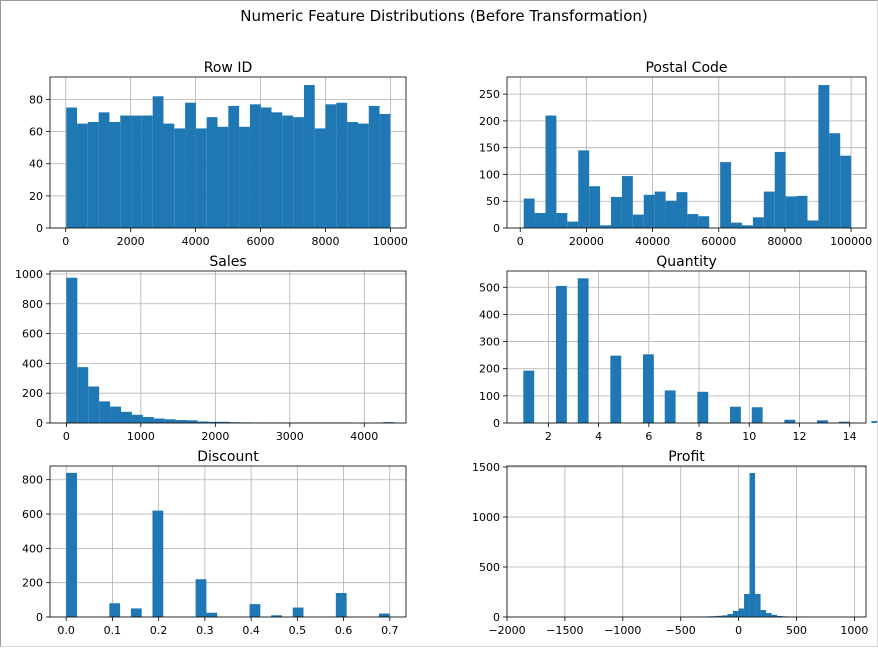 Image resolution: width=878 pixels, height=650 pixels. What do you see at coordinates (489, 148) in the screenshot?
I see `y-tick-label: 150` at bounding box center [489, 148].